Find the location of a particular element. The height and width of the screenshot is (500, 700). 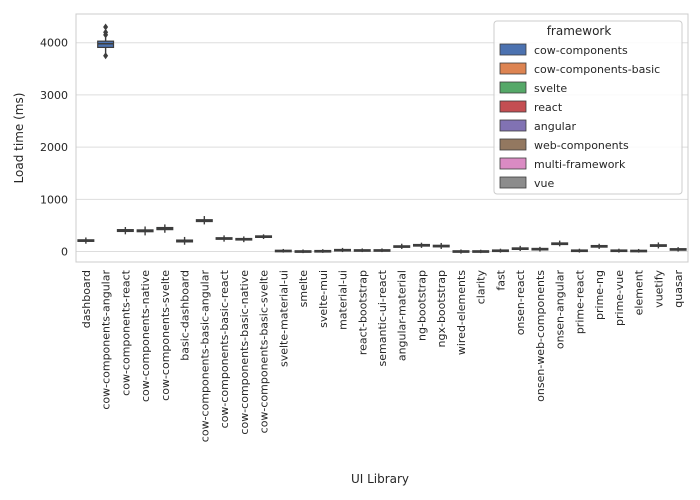

legend-title: framework is located at coordinates (579, 31).